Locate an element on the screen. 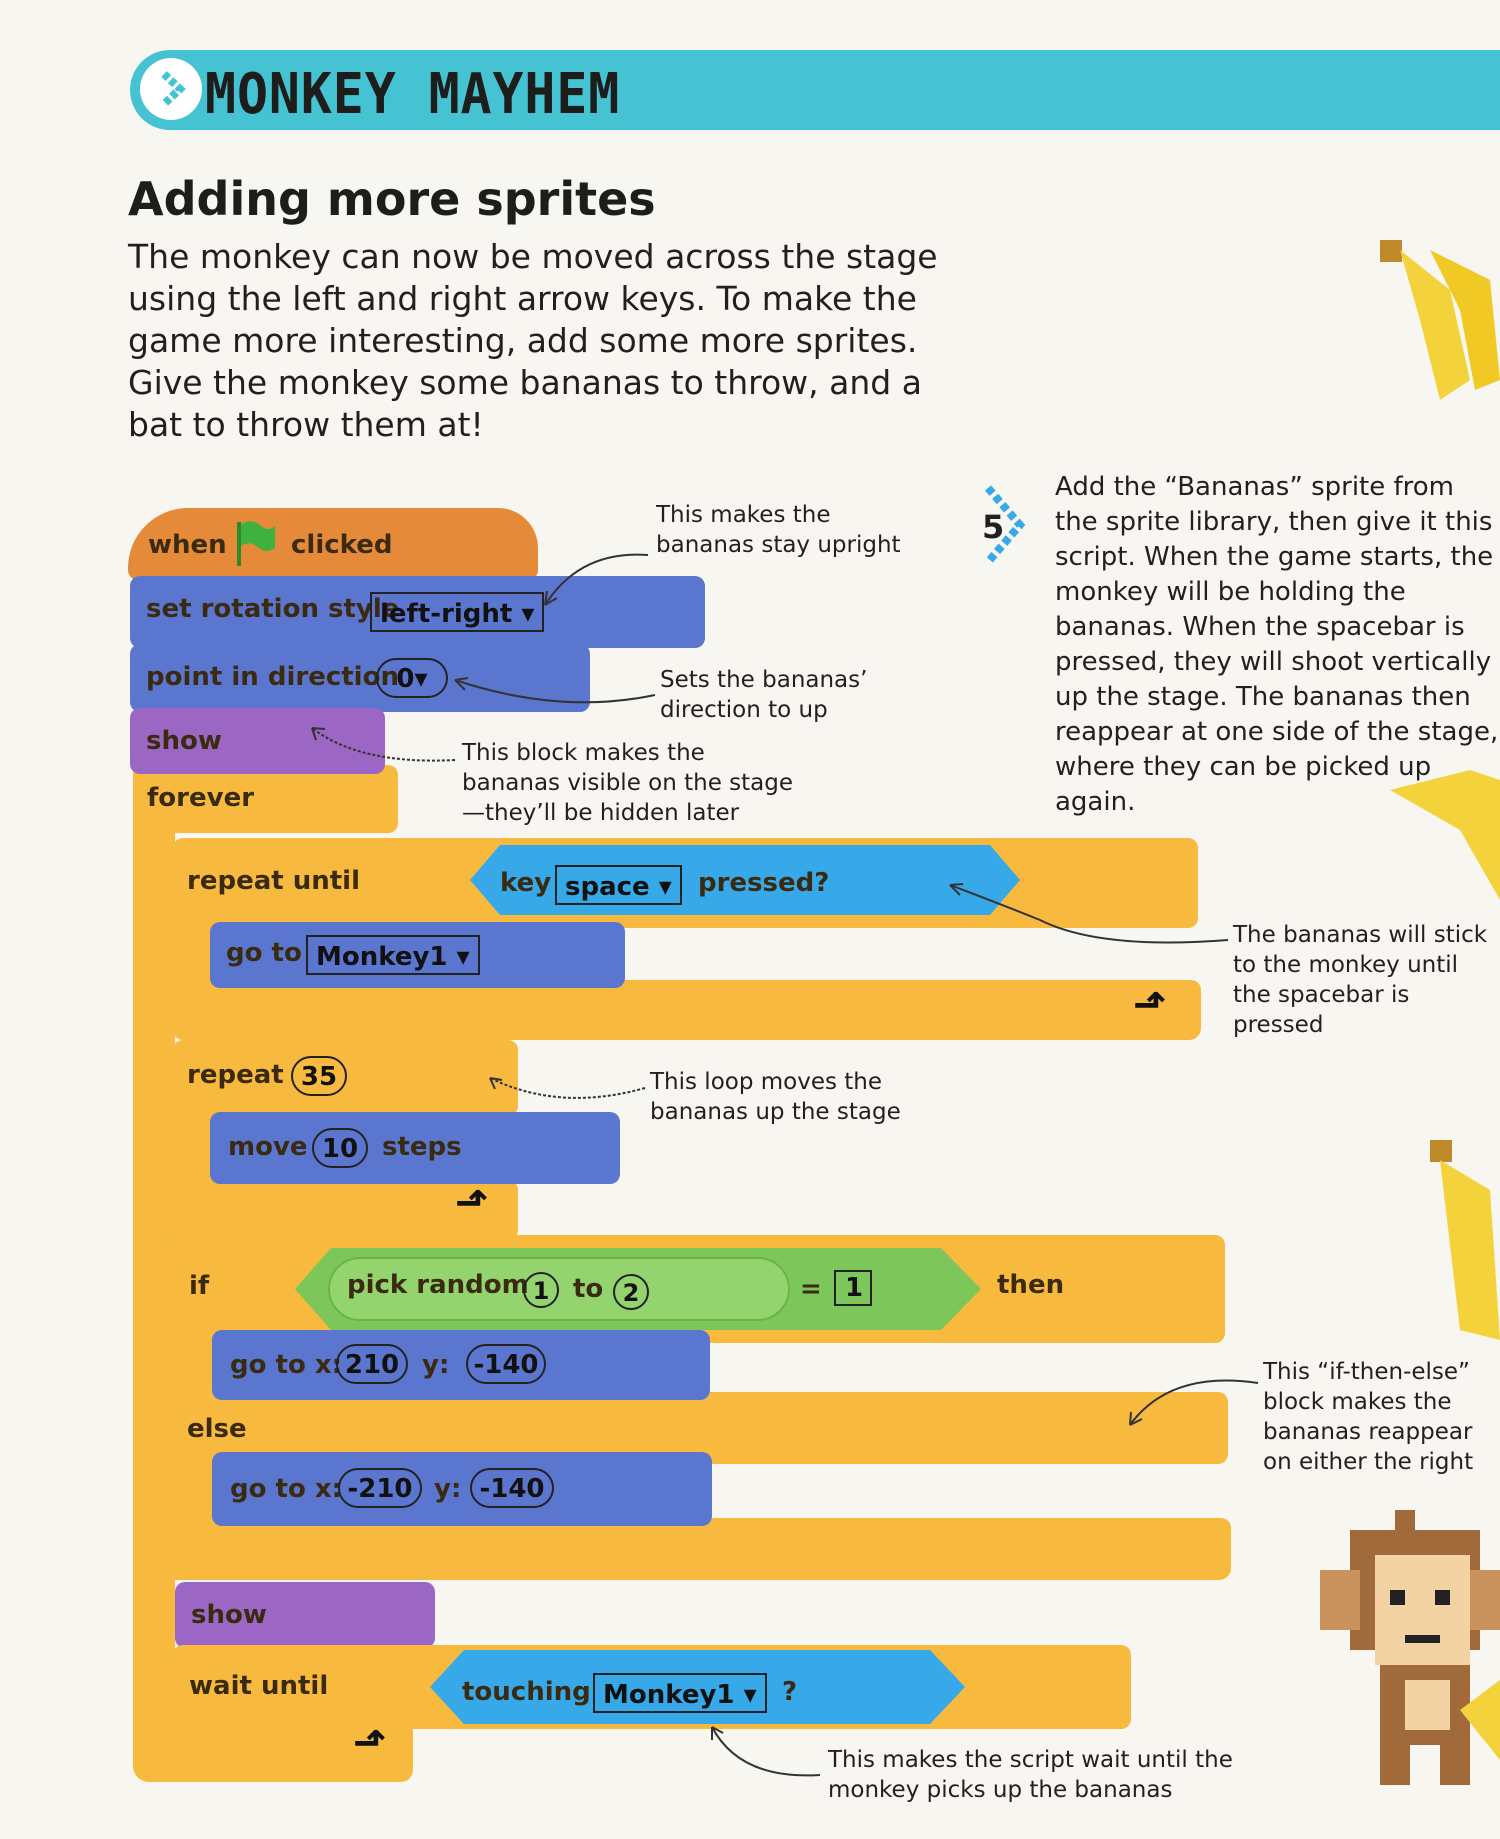 This screenshot has height=1839, width=1500. x-input: -210 is located at coordinates (380, 1488).